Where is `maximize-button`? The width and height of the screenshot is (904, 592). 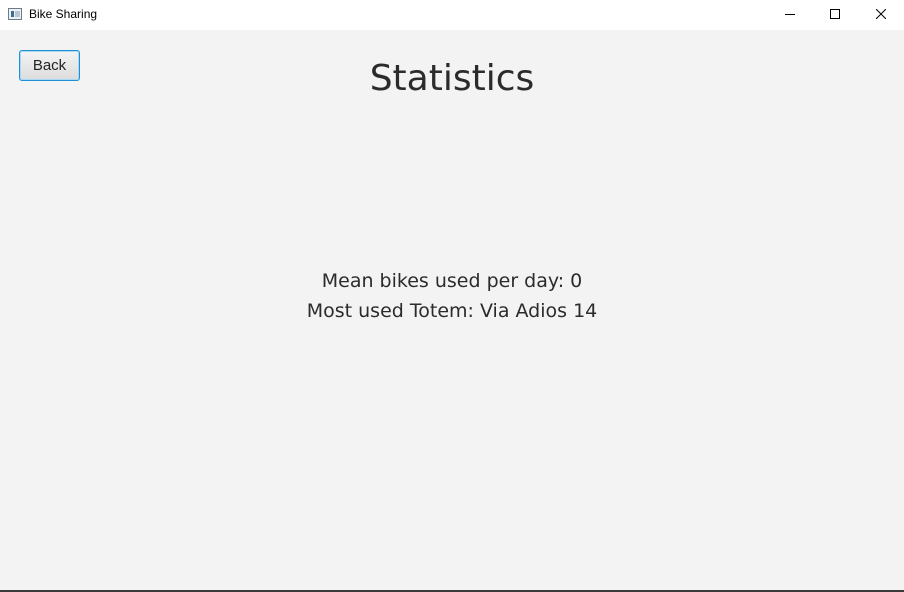 maximize-button is located at coordinates (835, 15).